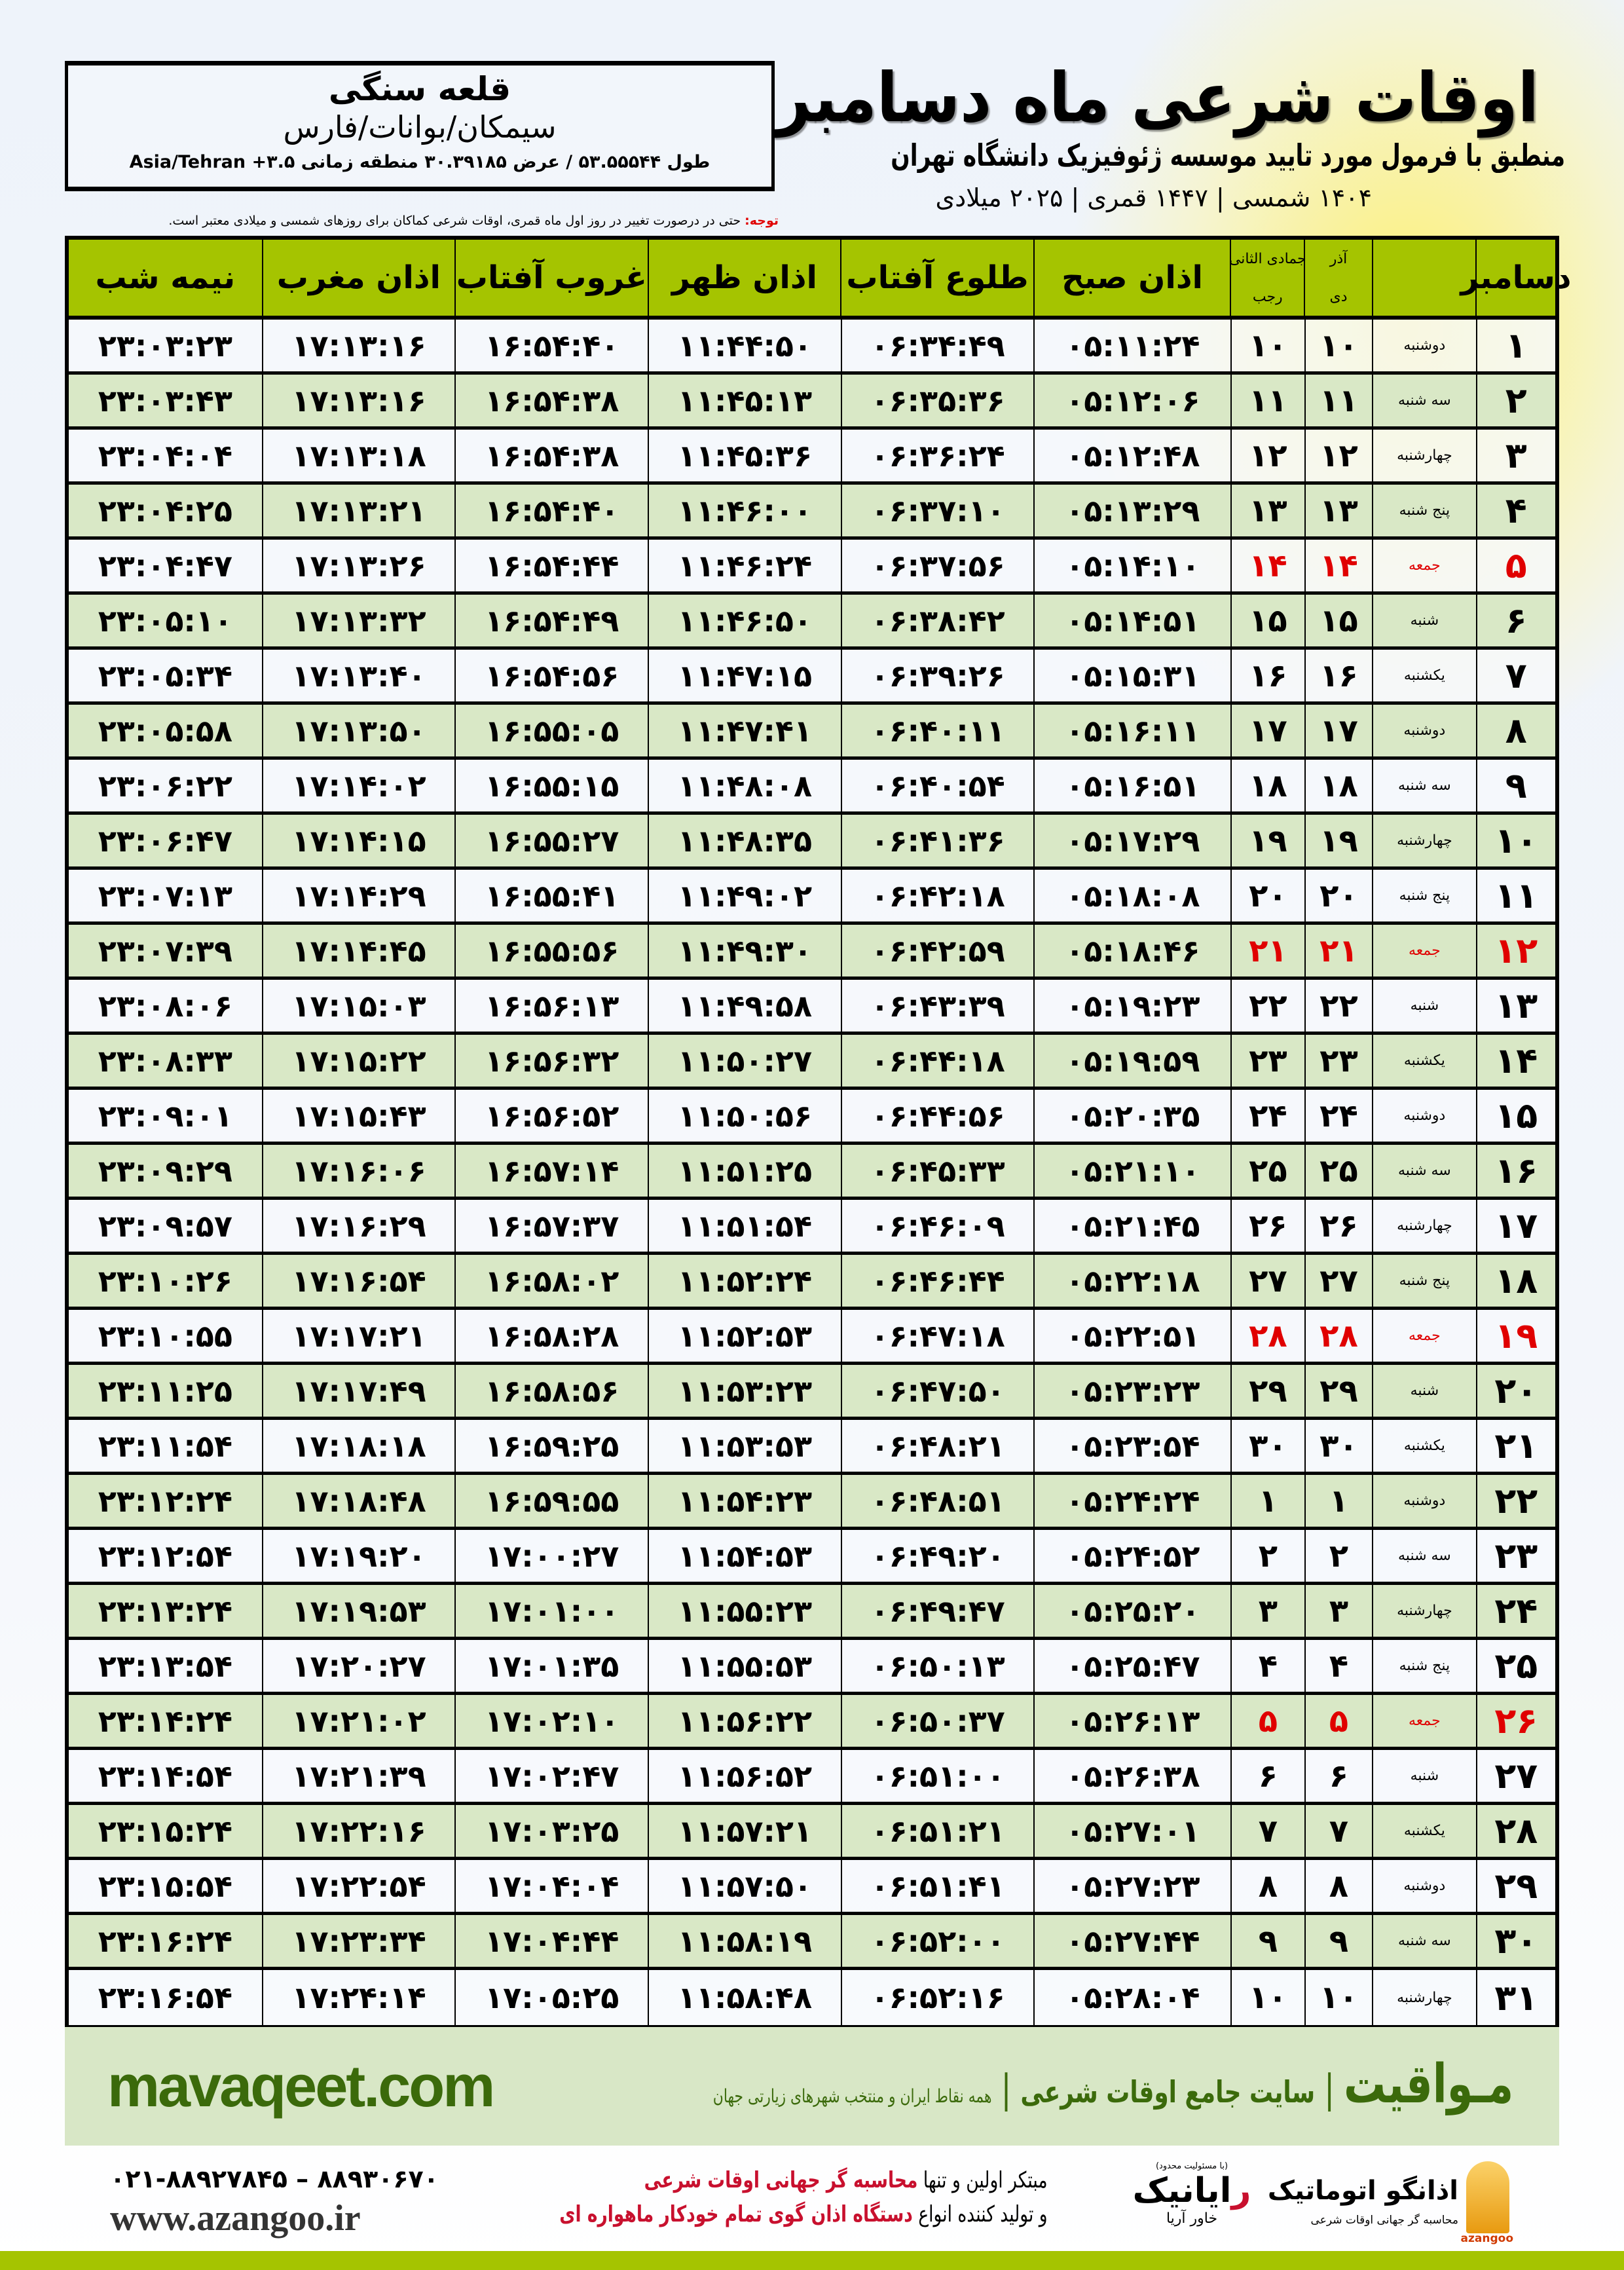 The height and width of the screenshot is (2270, 1624). Describe the element at coordinates (1423, 785) in the screenshot. I see `weekday: سه شنبه` at that location.